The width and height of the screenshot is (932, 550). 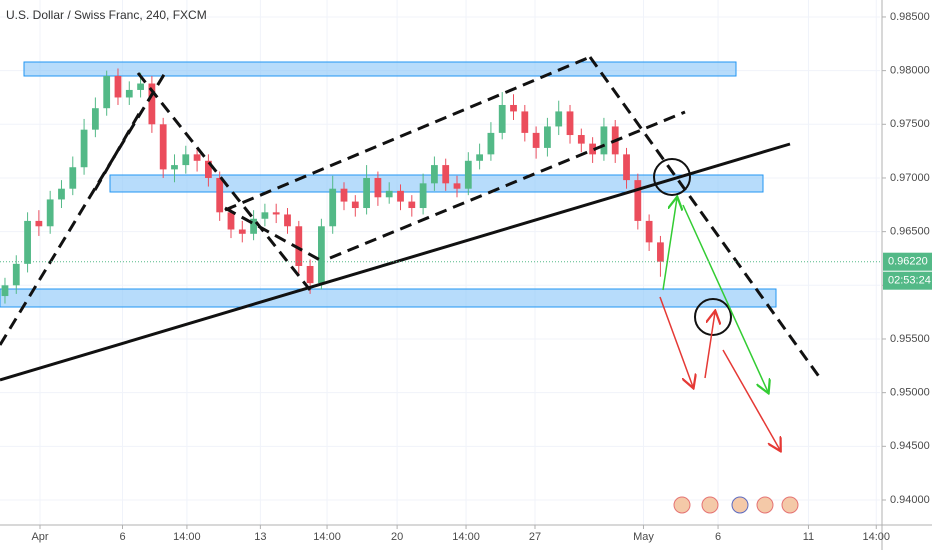 I want to click on countdown: 02:53:24, so click(x=909, y=281).